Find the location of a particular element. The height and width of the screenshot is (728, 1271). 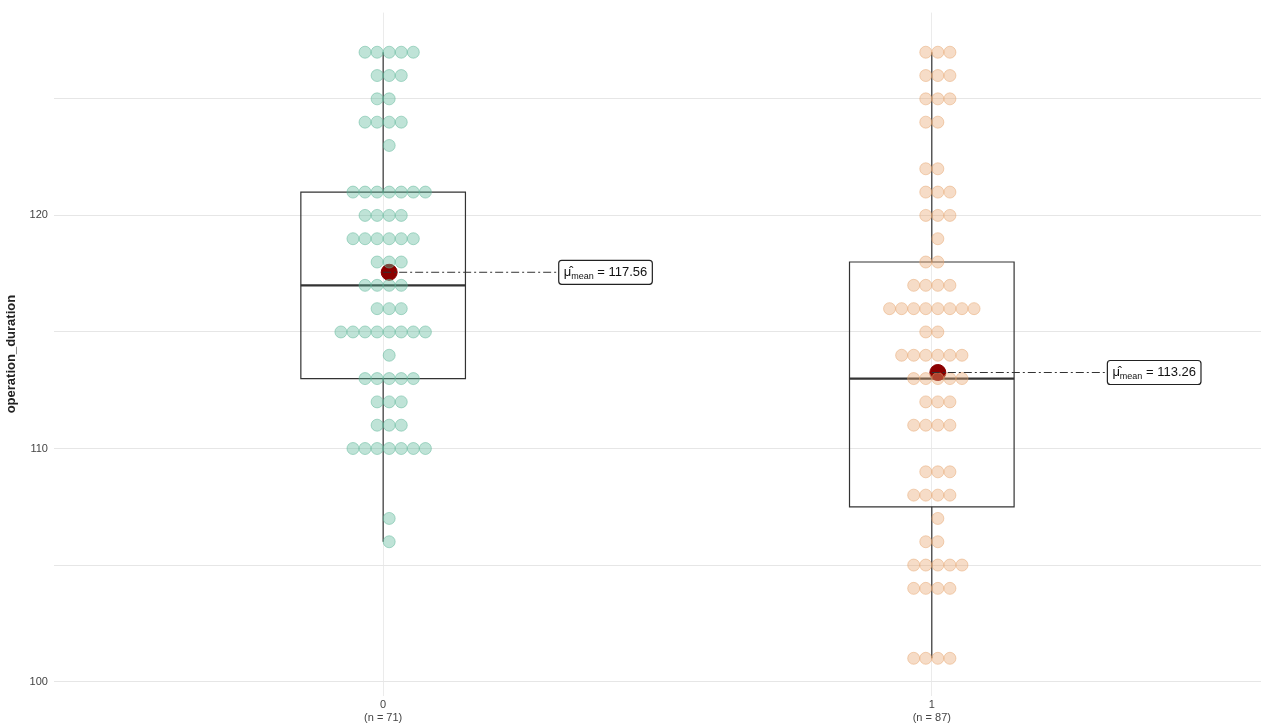

y-tick-label: 100 is located at coordinates (38, 680).